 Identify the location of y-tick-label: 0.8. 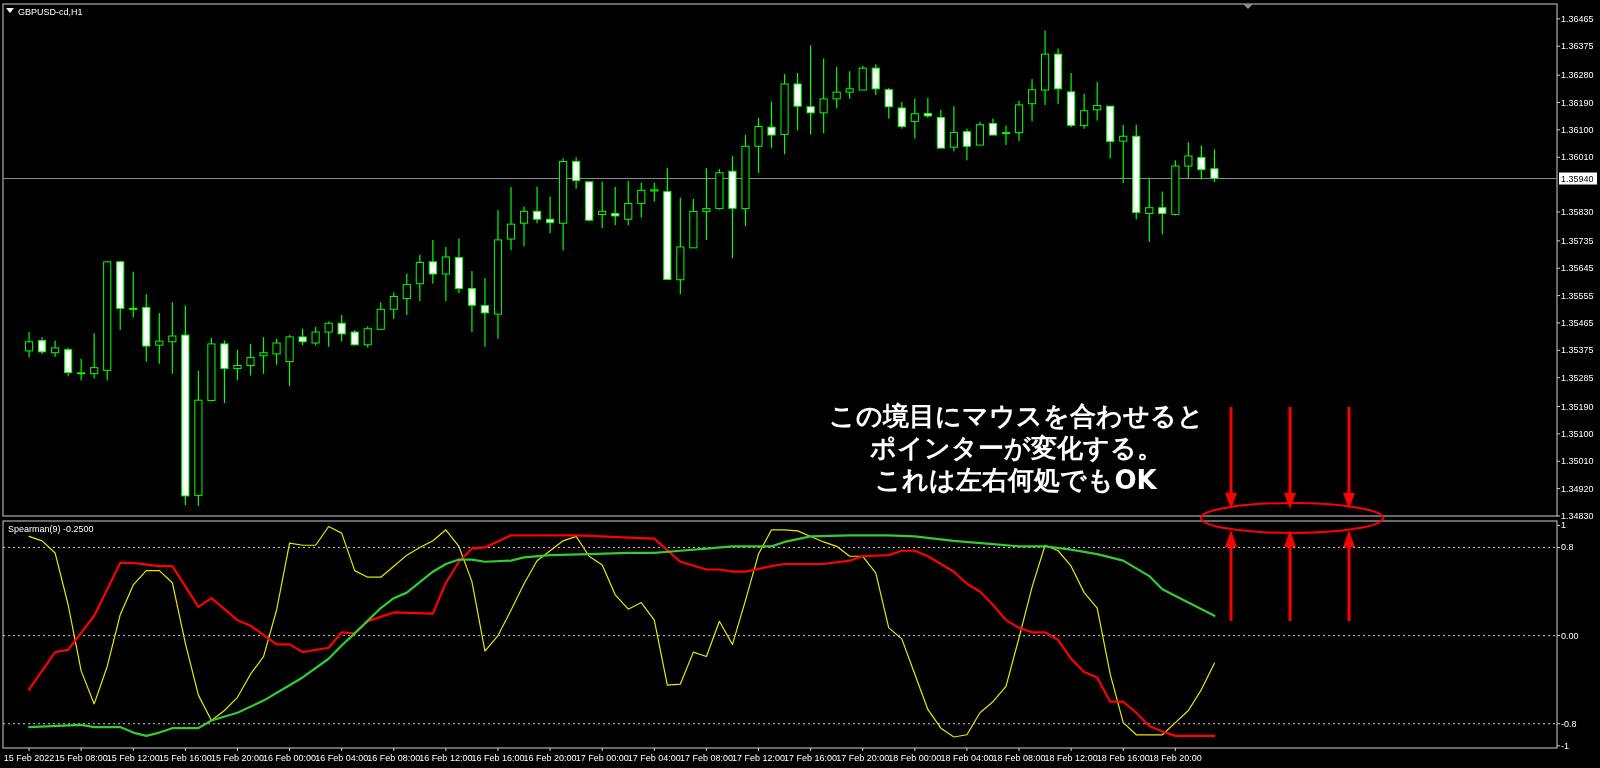
(1567, 547).